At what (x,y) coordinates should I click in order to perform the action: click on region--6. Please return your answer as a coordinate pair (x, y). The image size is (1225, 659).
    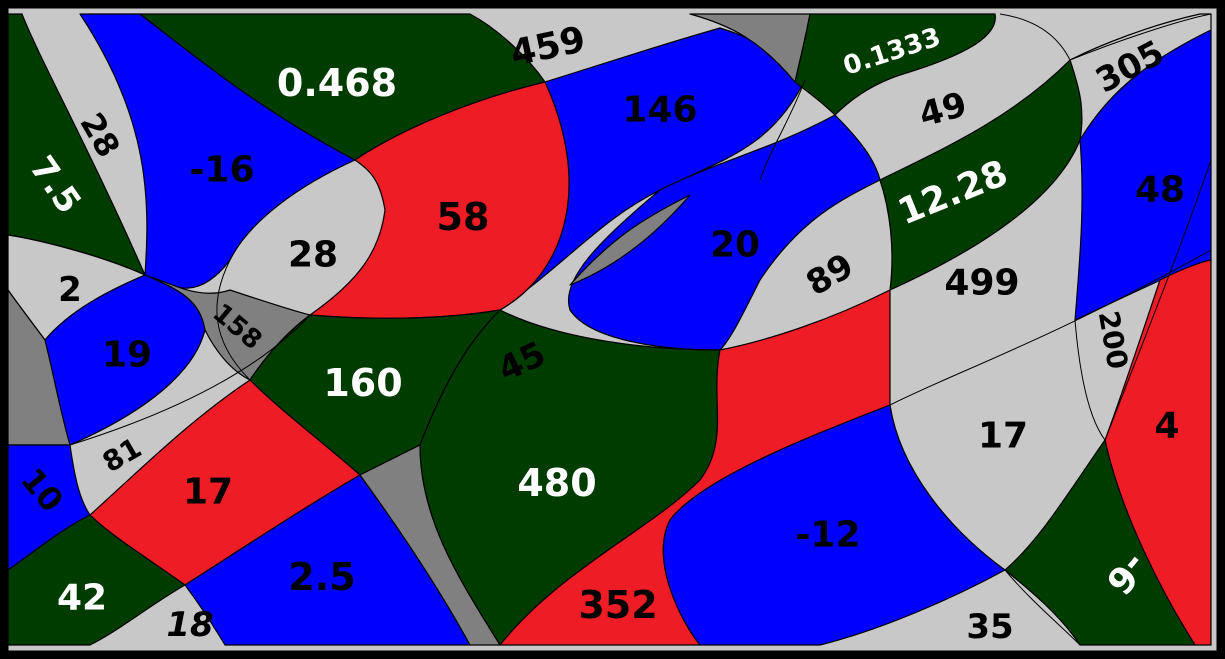
    Looking at the image, I should click on (1100, 542).